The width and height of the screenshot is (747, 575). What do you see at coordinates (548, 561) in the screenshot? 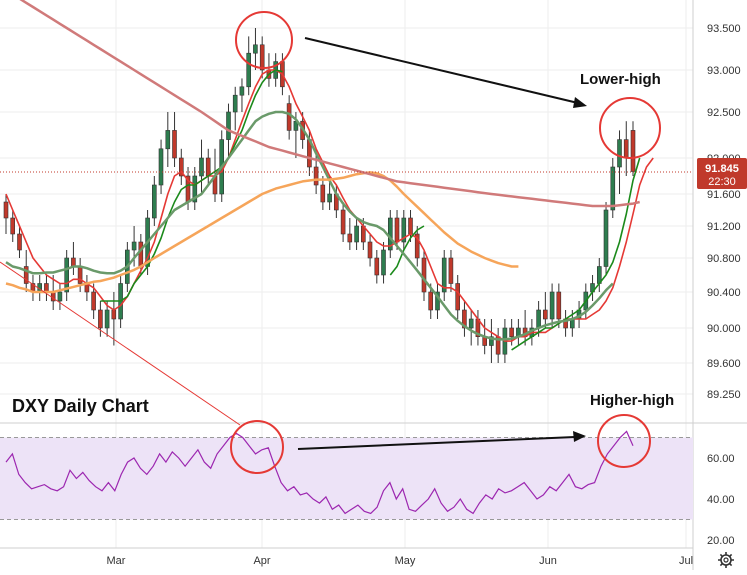
I see `x-tick-label: Jun` at bounding box center [548, 561].